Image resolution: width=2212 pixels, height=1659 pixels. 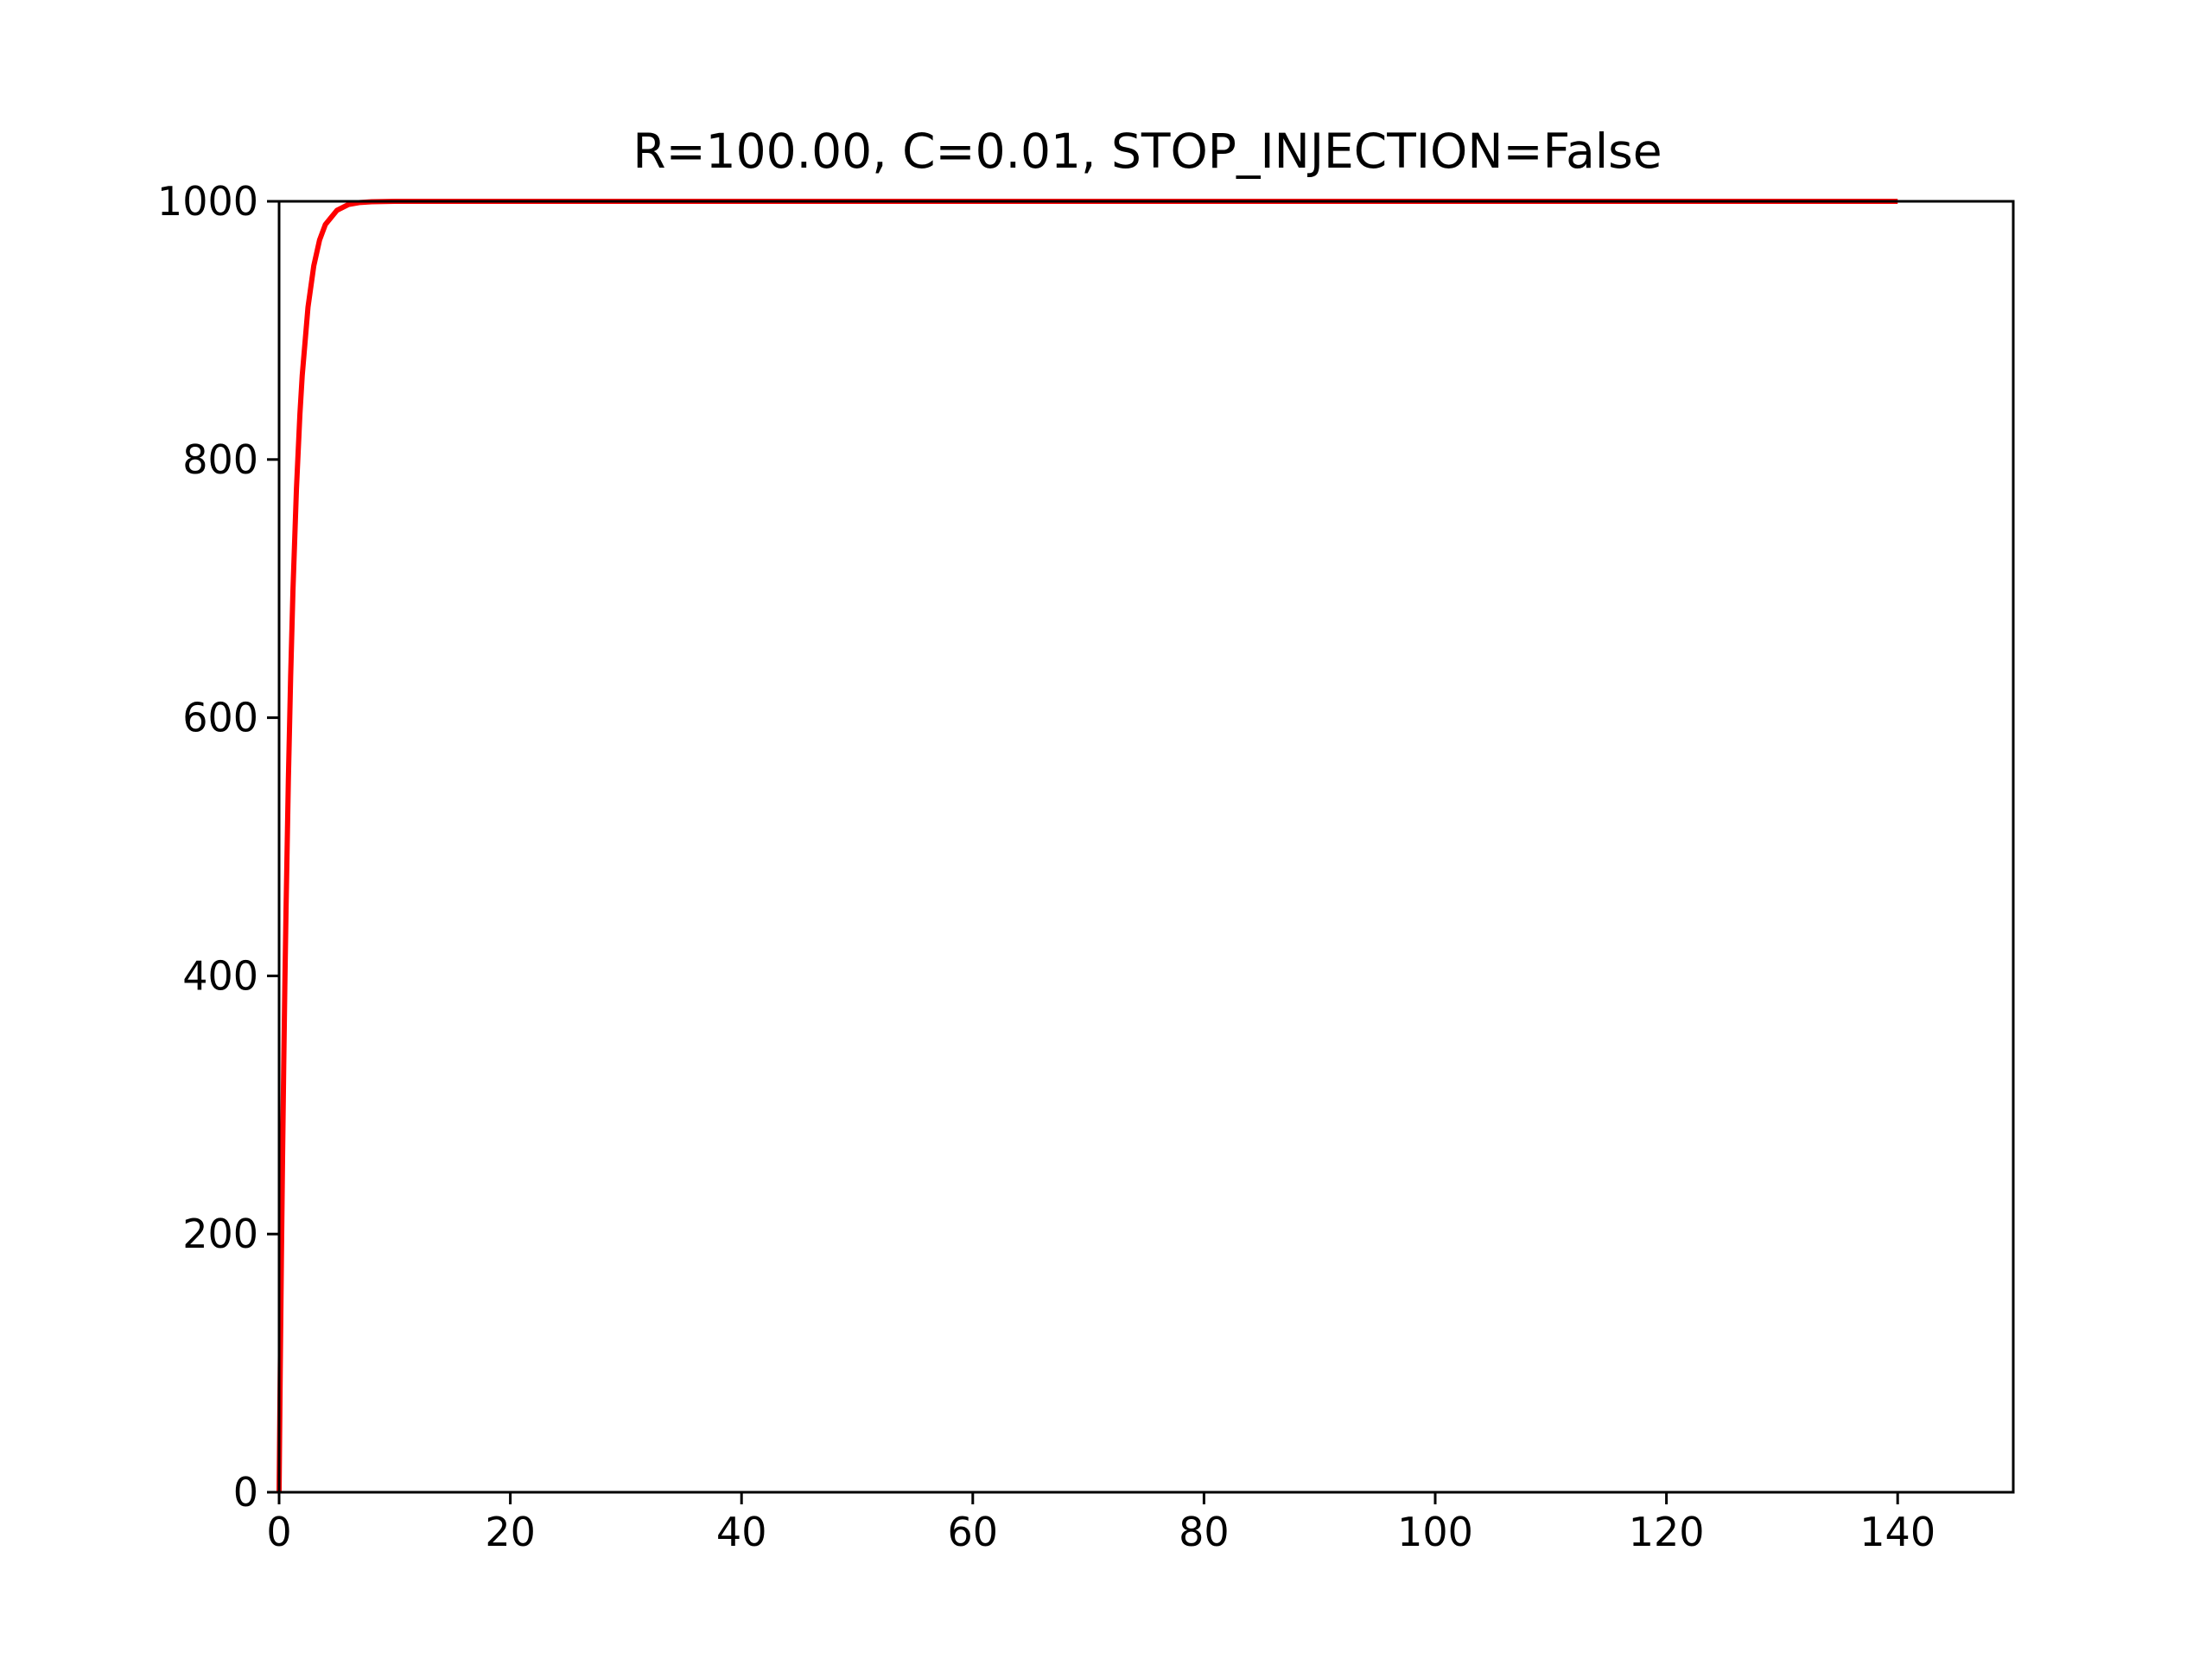 What do you see at coordinates (1897, 1532) in the screenshot?
I see `x-tick-label: 140` at bounding box center [1897, 1532].